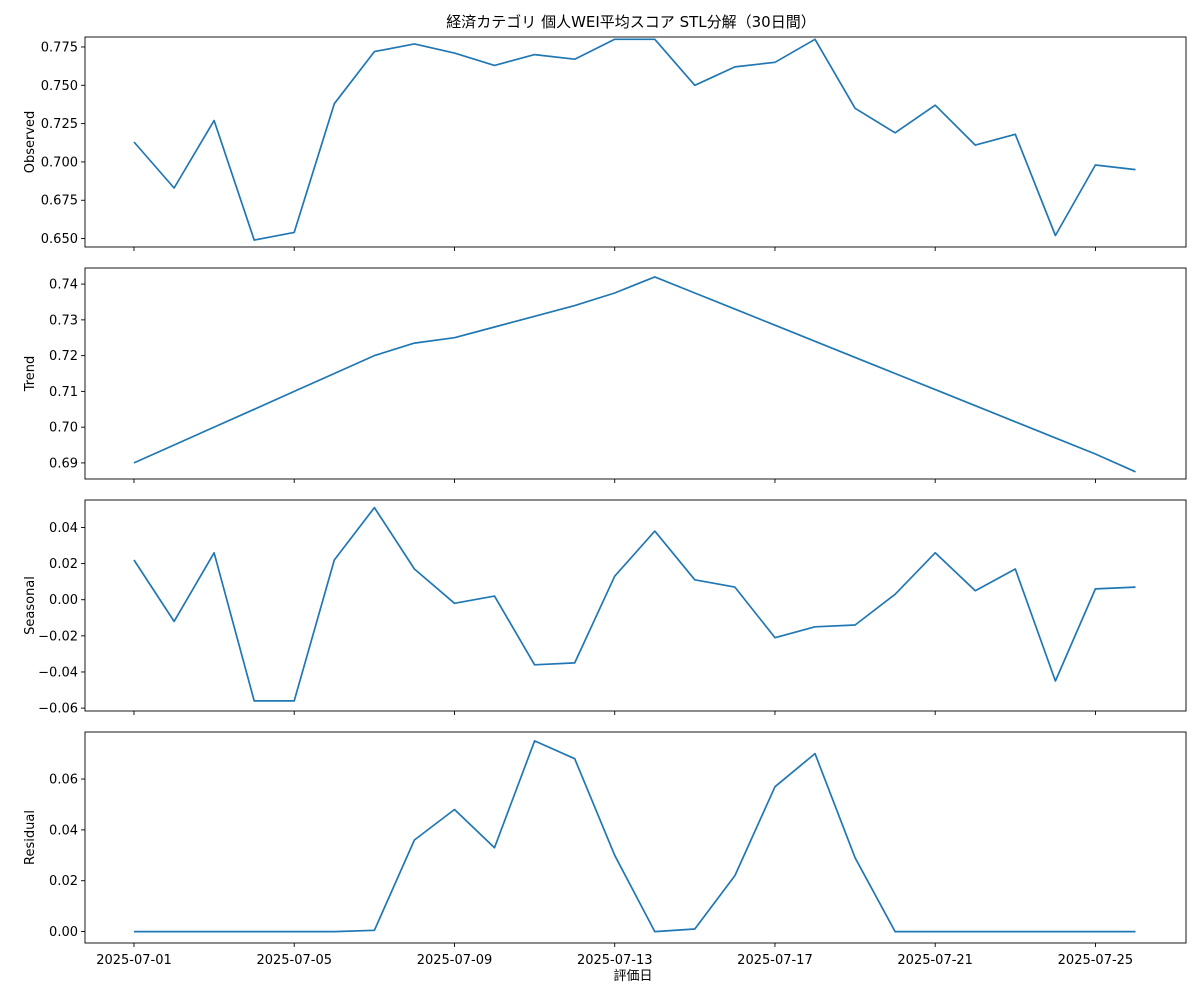 The image size is (1200, 1004). Describe the element at coordinates (134, 960) in the screenshot. I see `x-tick-label: 2025-07-01` at that location.